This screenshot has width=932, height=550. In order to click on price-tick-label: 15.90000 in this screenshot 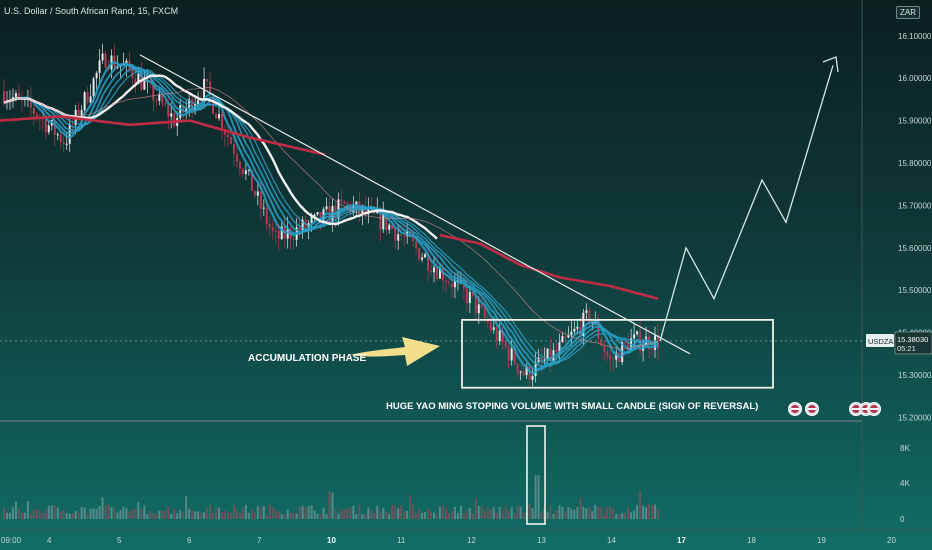, I will do `click(915, 121)`.